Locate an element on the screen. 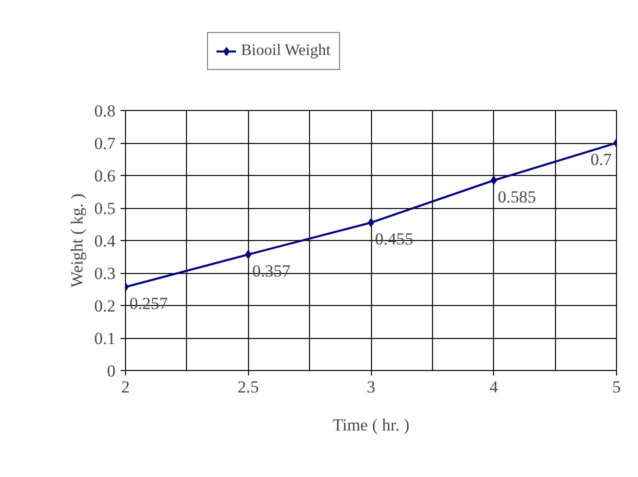 The height and width of the screenshot is (477, 638). x-tick-label: 5 is located at coordinates (616, 387).